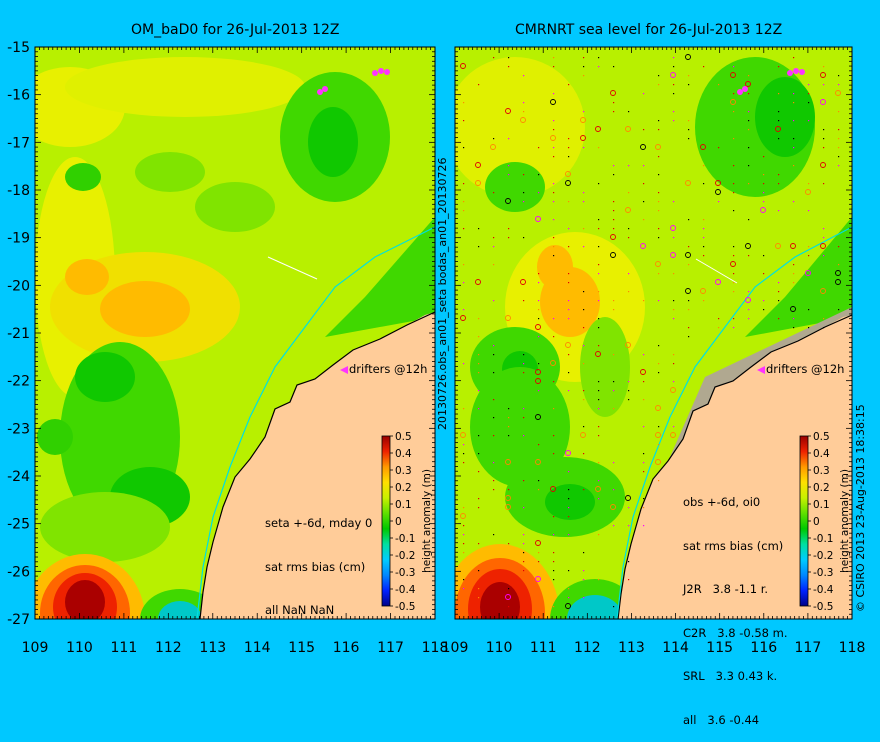  I want to click on colorbar-tick-label: 0.5, so click(821, 437).